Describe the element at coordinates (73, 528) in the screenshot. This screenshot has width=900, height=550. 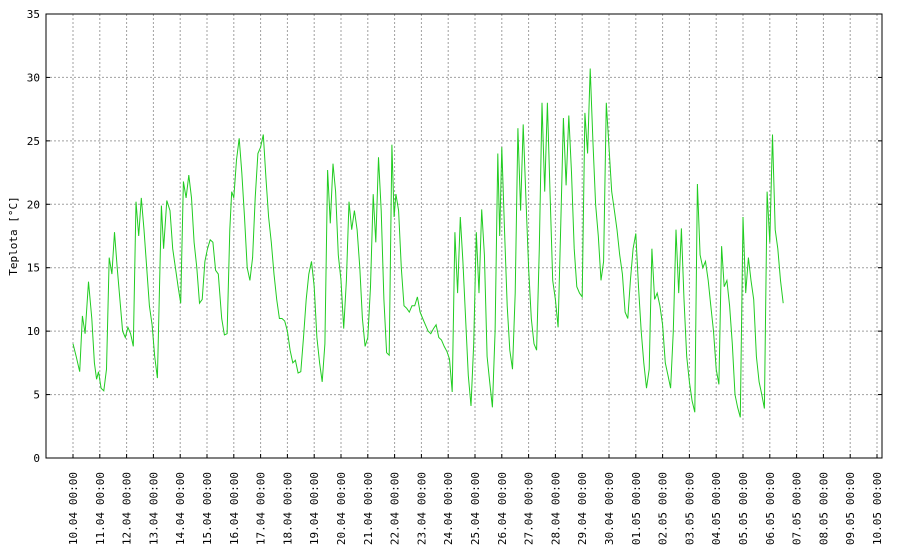
I see `x-tick-date-label: 10.04` at that location.